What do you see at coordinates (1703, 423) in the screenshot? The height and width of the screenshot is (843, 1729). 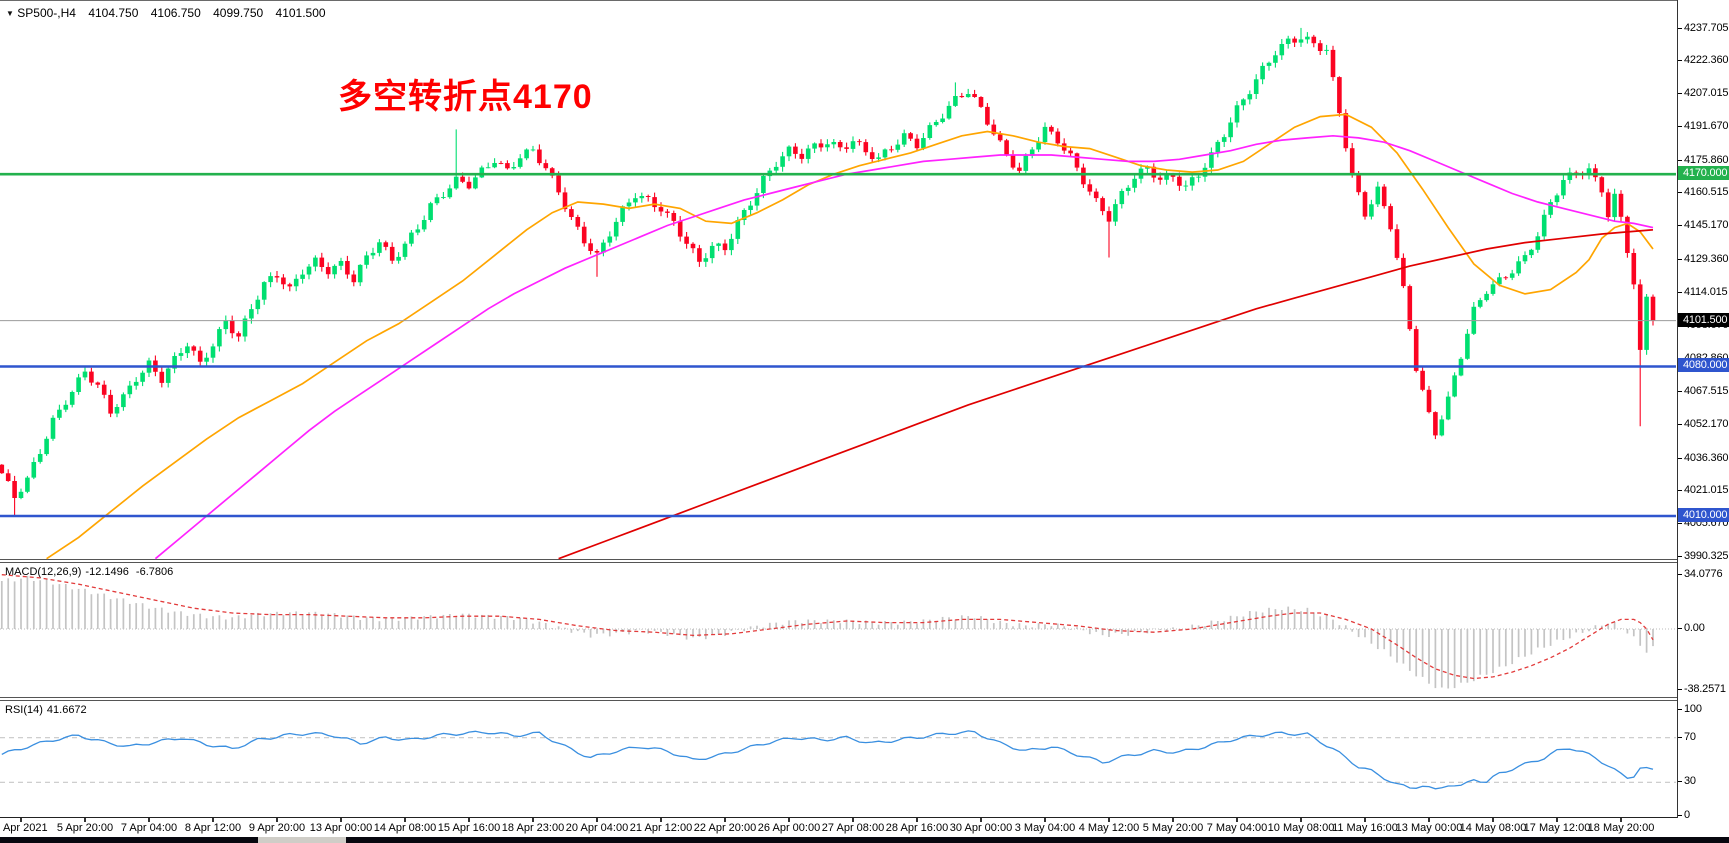 I see `price-axis-label: 4052.170` at bounding box center [1703, 423].